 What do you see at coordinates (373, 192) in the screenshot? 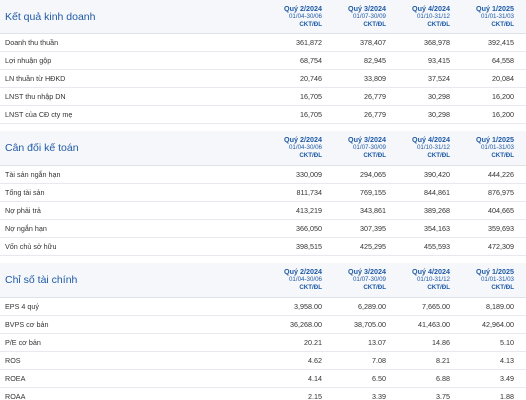
I see `row-value: 769,155` at bounding box center [373, 192].